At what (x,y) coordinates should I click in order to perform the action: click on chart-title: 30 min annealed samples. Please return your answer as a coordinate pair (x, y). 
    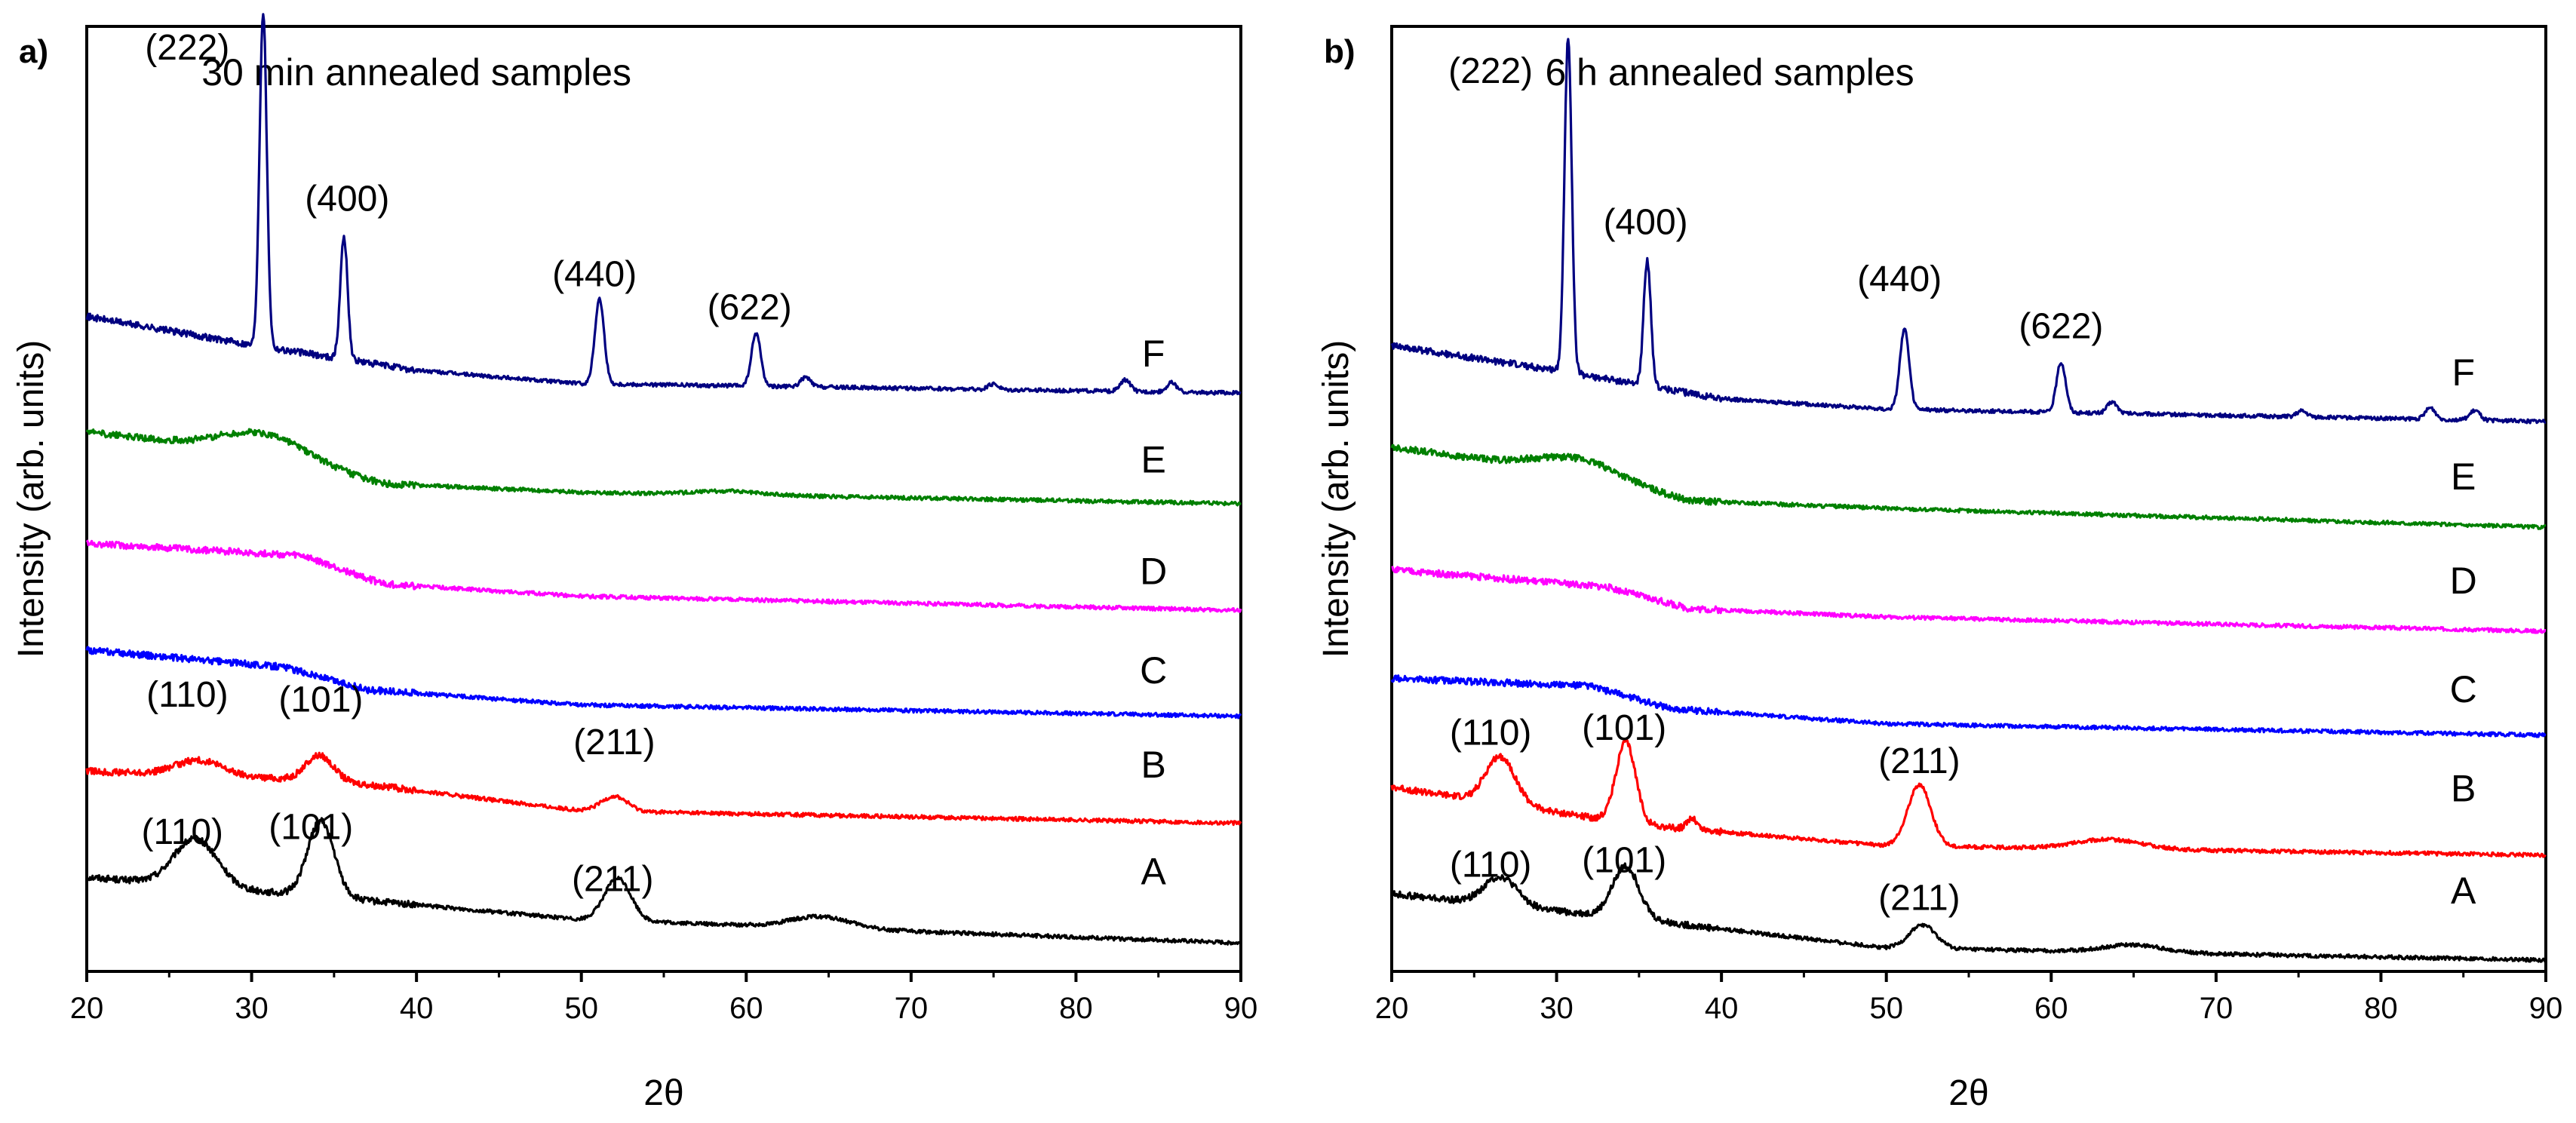
    Looking at the image, I should click on (416, 73).